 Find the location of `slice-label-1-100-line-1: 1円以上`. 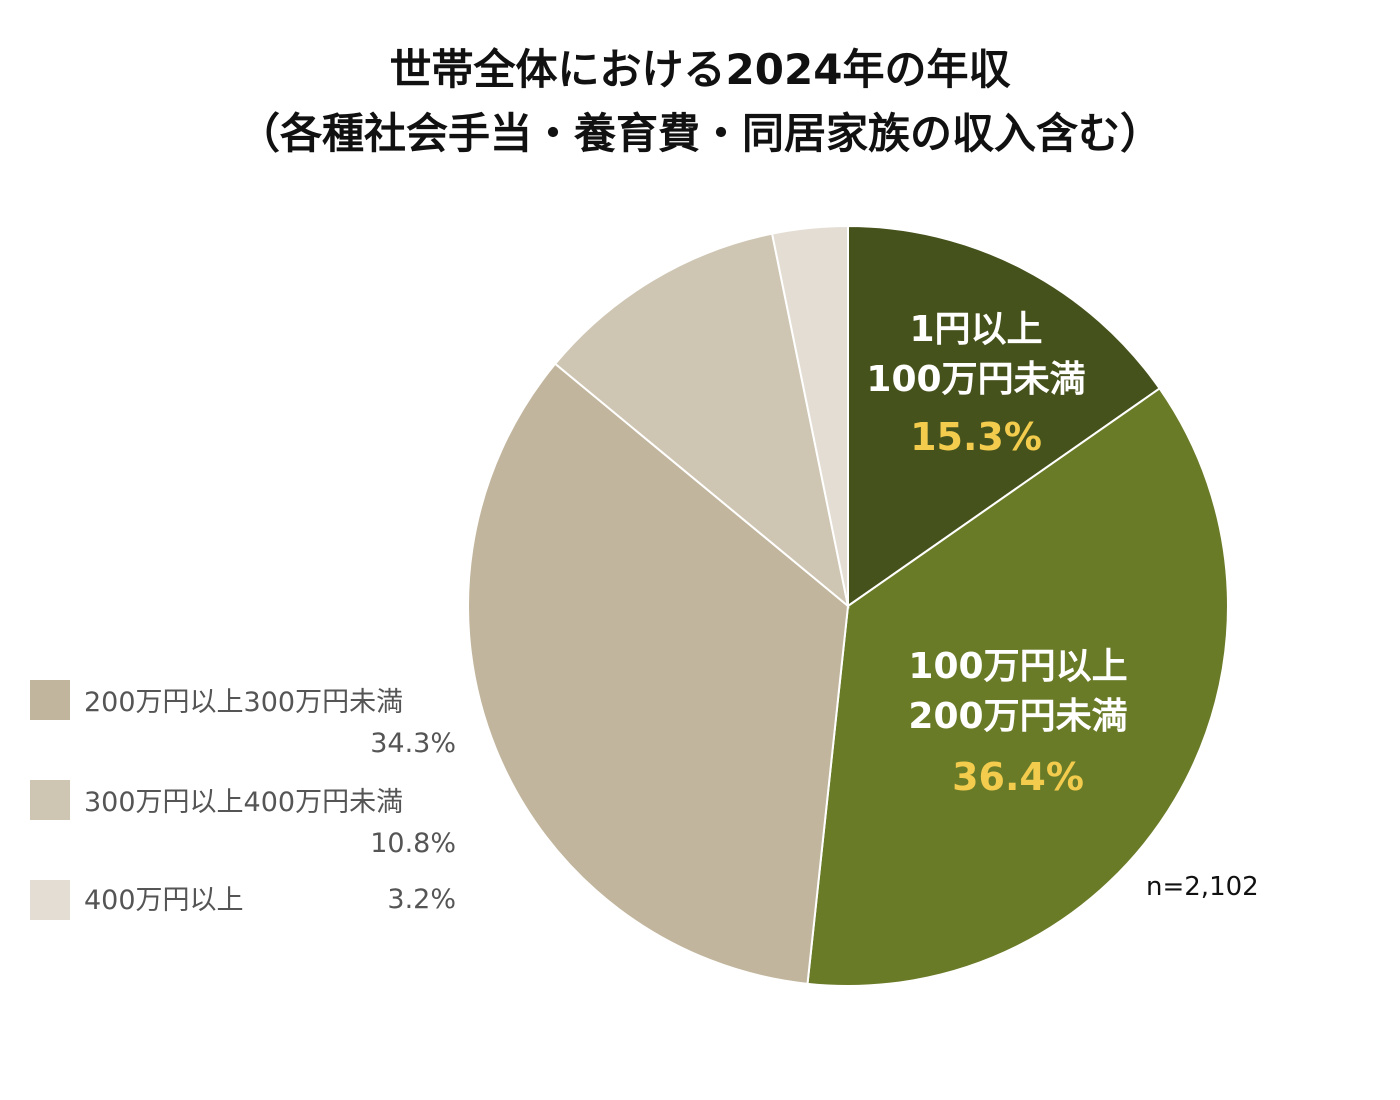

slice-label-1-100-line-1: 1円以上 is located at coordinates (975, 329).